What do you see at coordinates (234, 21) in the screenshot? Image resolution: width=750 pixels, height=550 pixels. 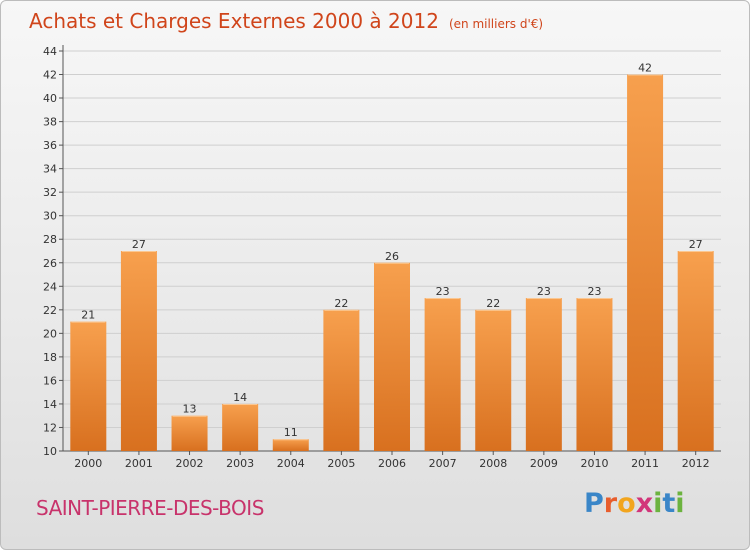 I see `chart-title-text: Achats et Charges Externes 2000 à 2012` at bounding box center [234, 21].